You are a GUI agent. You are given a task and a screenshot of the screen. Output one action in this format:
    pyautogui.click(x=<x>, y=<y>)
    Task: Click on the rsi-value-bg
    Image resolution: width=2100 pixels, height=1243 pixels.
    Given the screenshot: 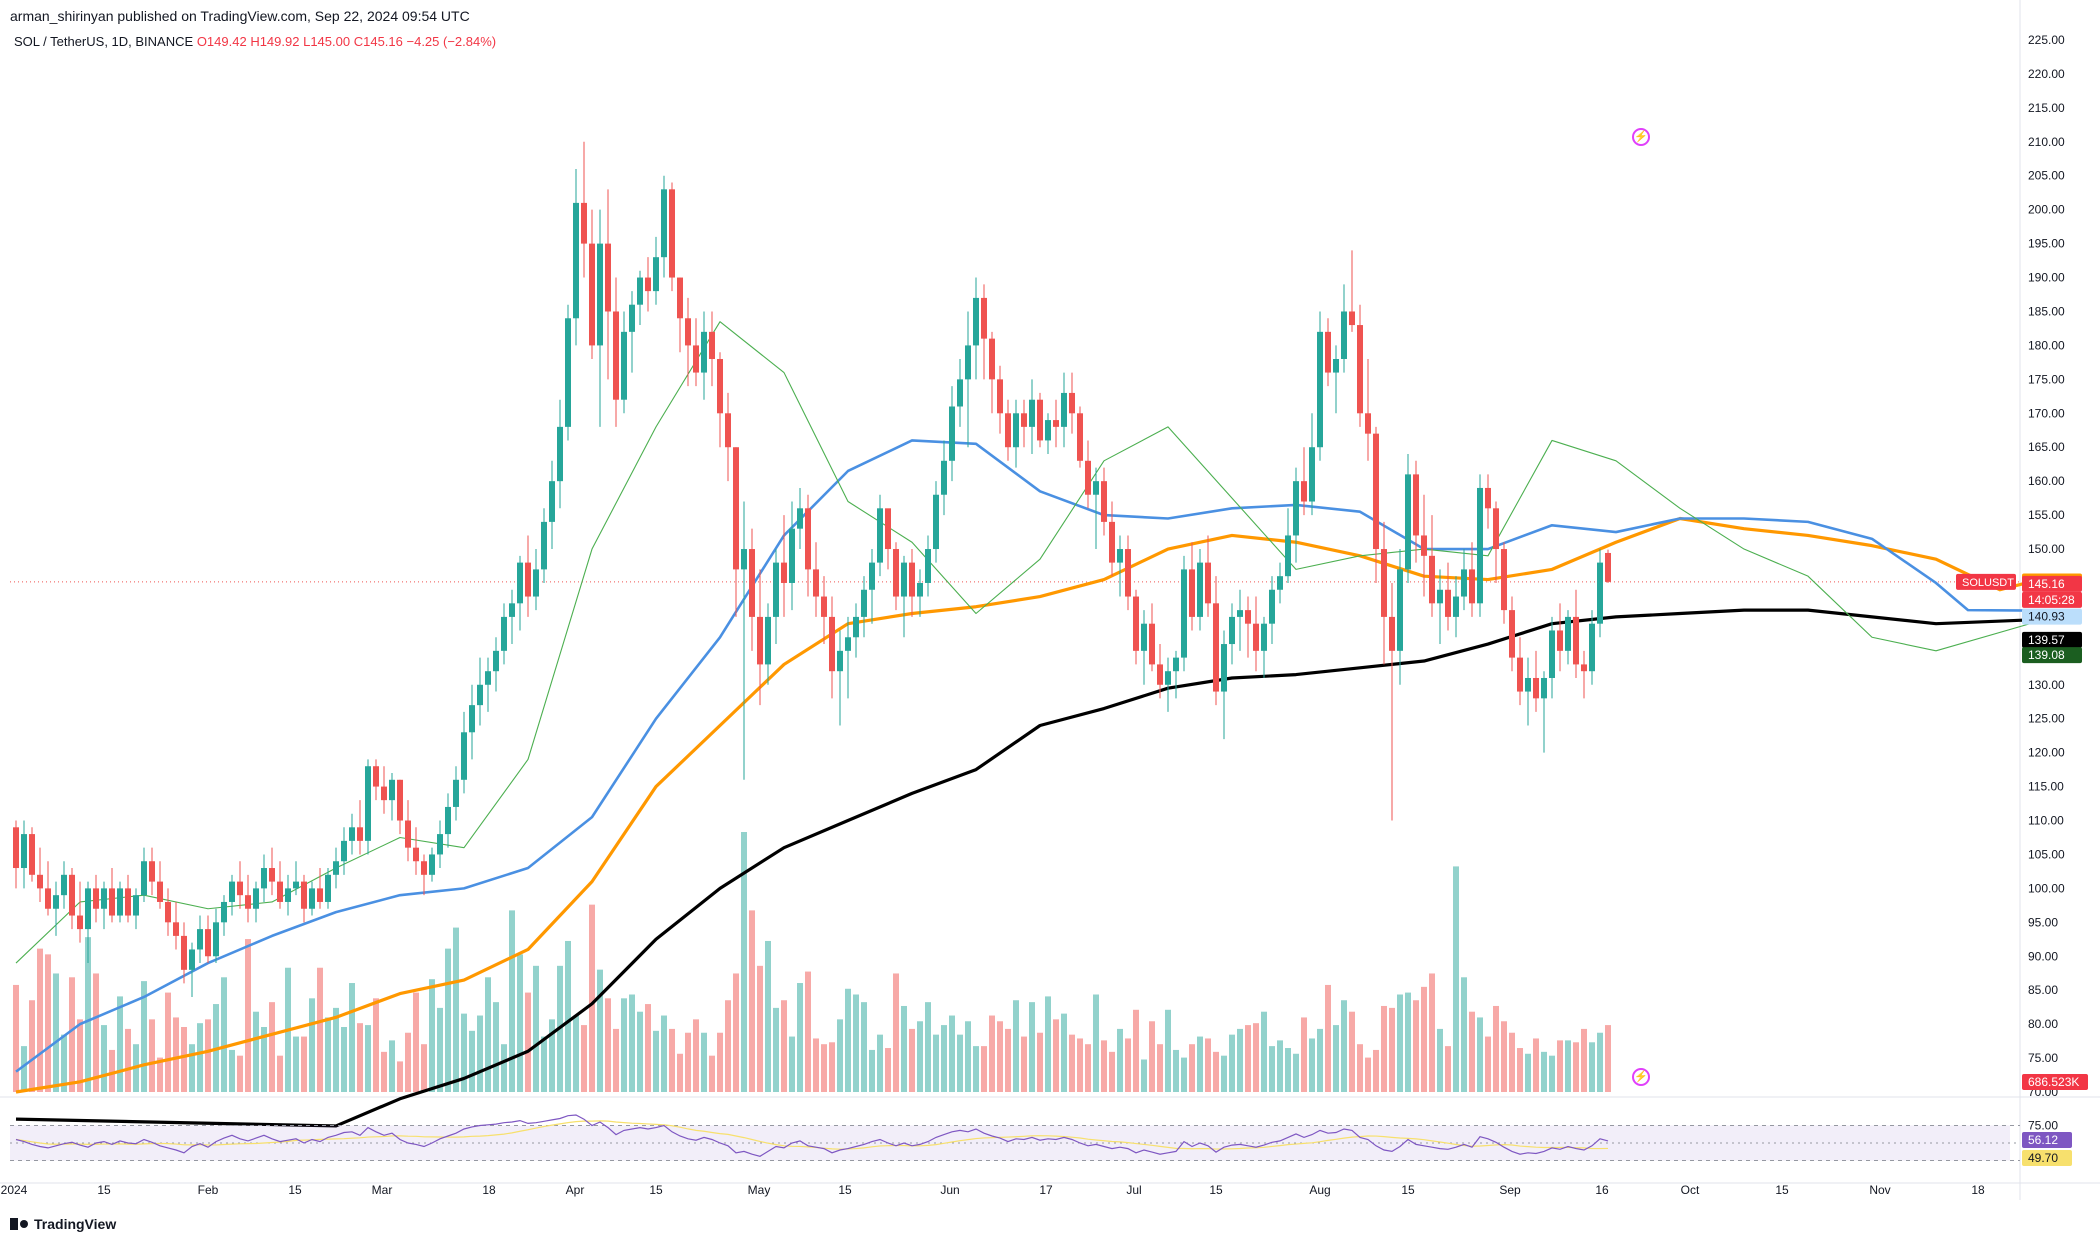 What is the action you would take?
    pyautogui.click(x=2047, y=1140)
    